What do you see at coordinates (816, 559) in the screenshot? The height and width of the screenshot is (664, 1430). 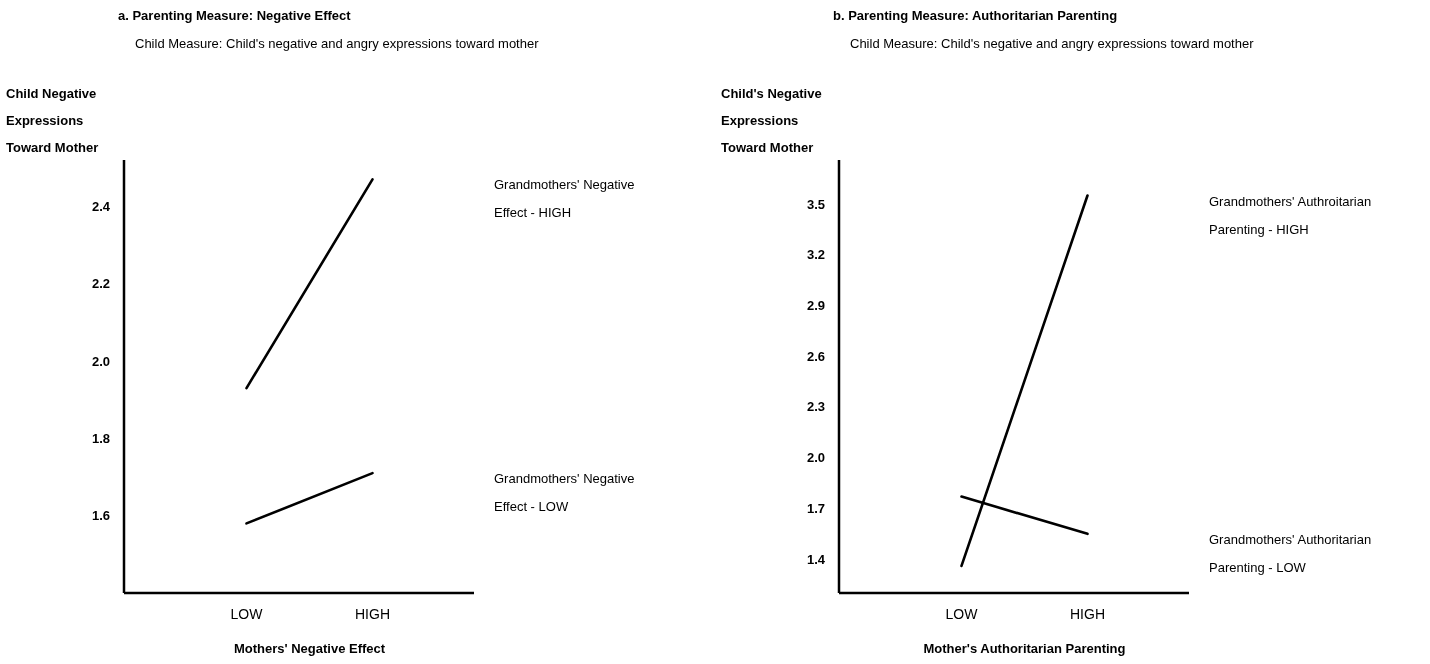 I see `y-tick-label: 1.4` at bounding box center [816, 559].